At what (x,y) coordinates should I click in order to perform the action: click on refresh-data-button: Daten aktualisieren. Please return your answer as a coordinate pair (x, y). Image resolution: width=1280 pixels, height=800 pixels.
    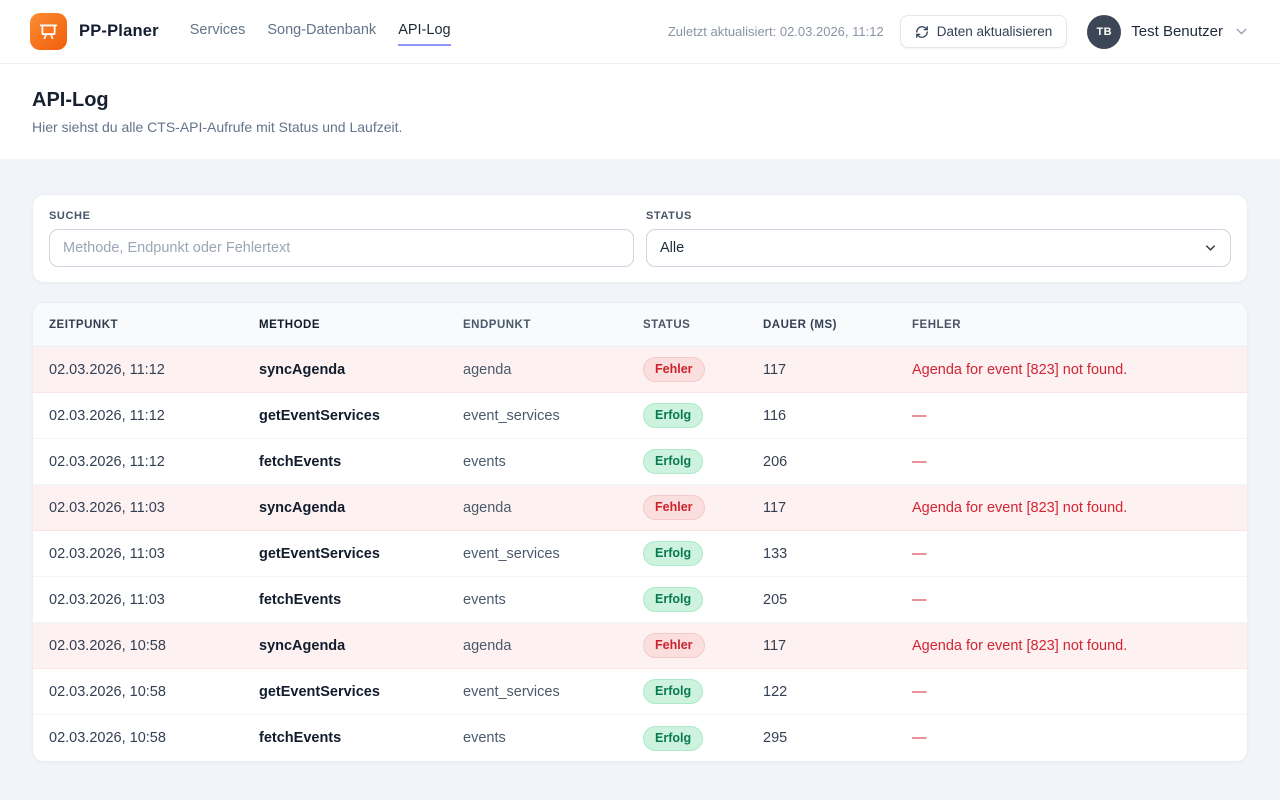
    Looking at the image, I should click on (983, 31).